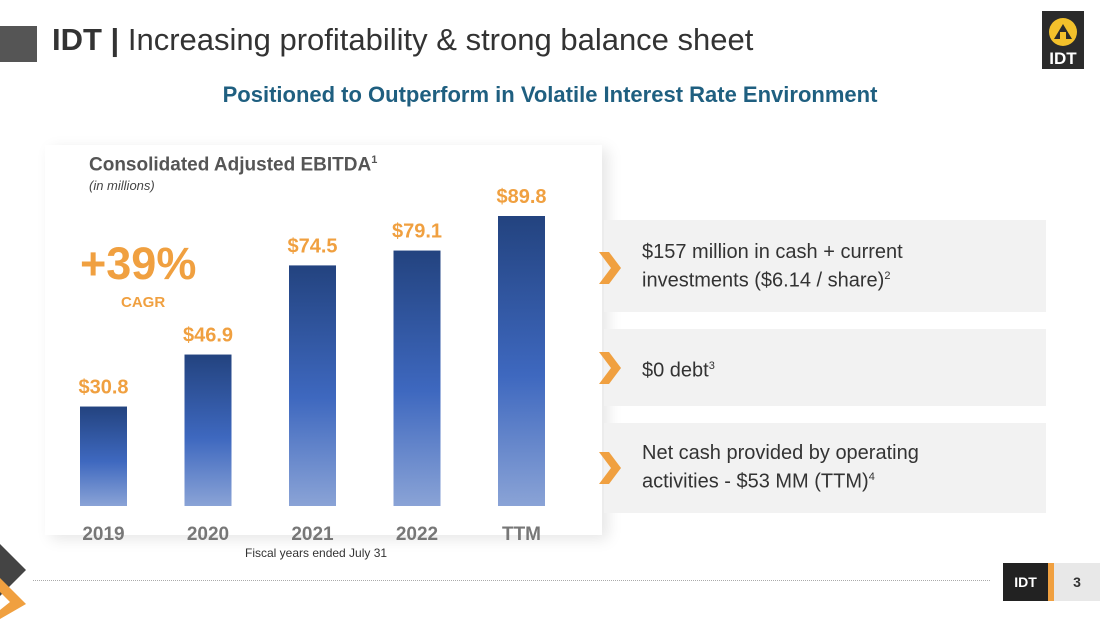 This screenshot has height=619, width=1100. I want to click on bar-ttm, so click(521, 361).